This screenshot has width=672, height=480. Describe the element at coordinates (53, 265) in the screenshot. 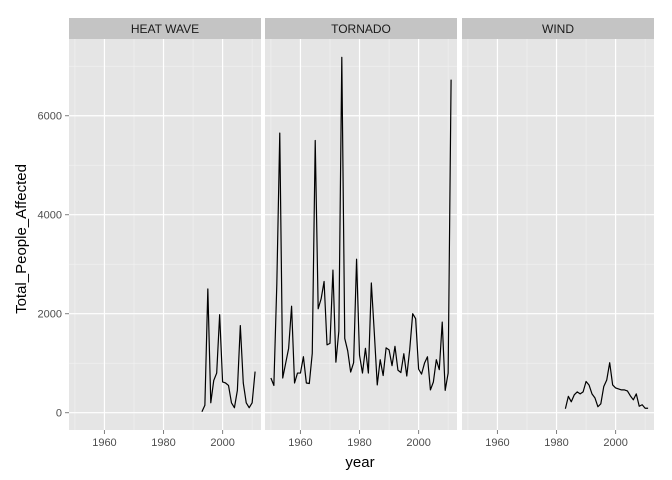

I see `y-axis: 0 2000 4000 6000` at that location.